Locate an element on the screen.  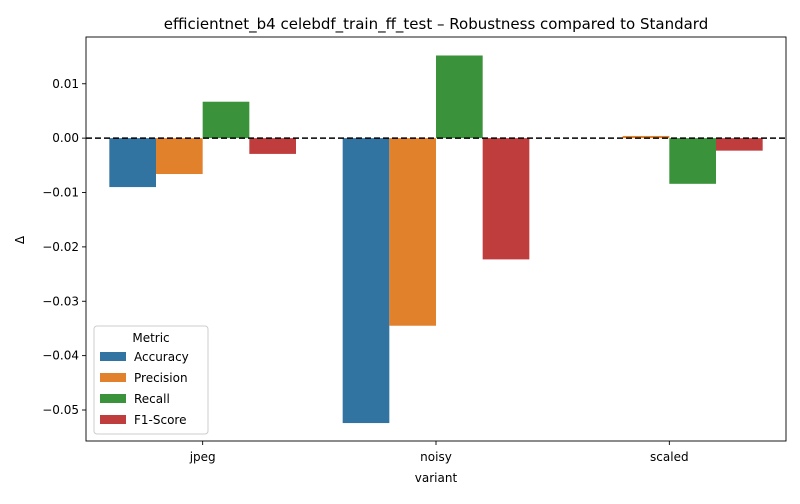
bar-recall-noisy is located at coordinates (459, 97).